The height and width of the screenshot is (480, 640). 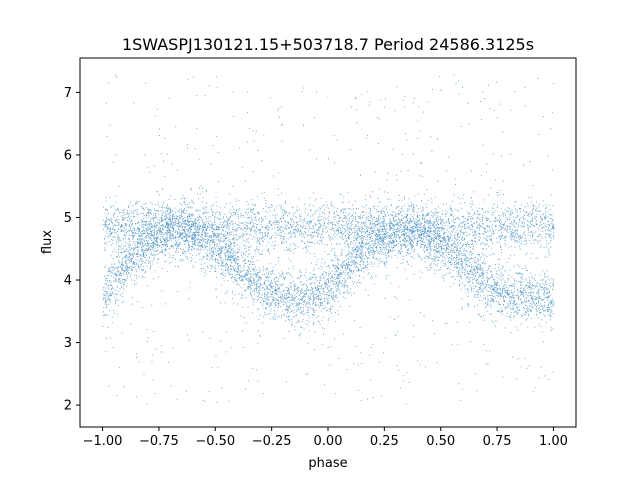 What do you see at coordinates (272, 441) in the screenshot?
I see `x-tick-label: −0.25` at bounding box center [272, 441].